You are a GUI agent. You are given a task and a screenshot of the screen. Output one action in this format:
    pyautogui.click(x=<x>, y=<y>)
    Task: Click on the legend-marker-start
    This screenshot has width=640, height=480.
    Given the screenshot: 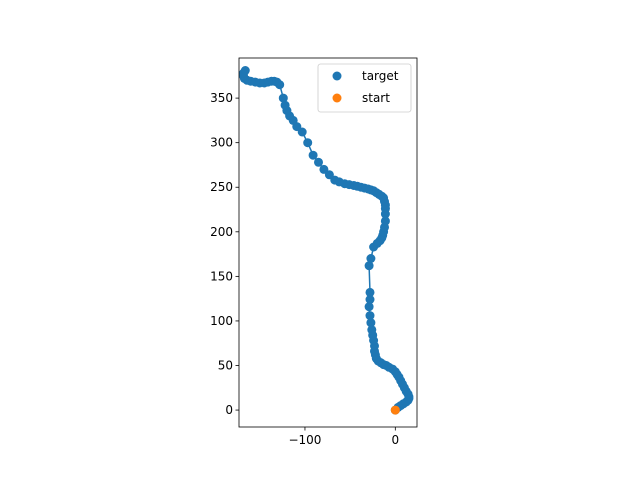 What is the action you would take?
    pyautogui.click(x=337, y=98)
    